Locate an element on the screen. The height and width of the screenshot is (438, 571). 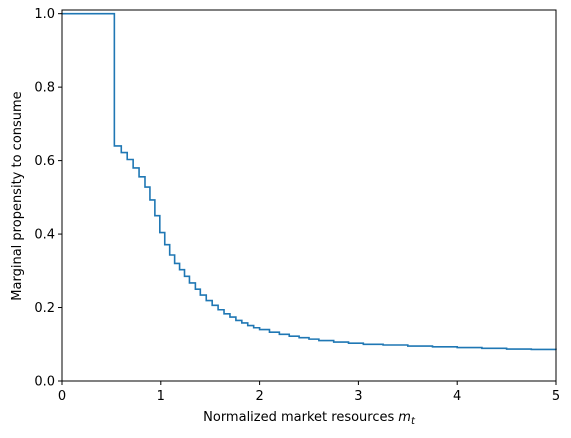
x-axis-ticks: 0 1 2 3 4 5 is located at coordinates (309, 392).